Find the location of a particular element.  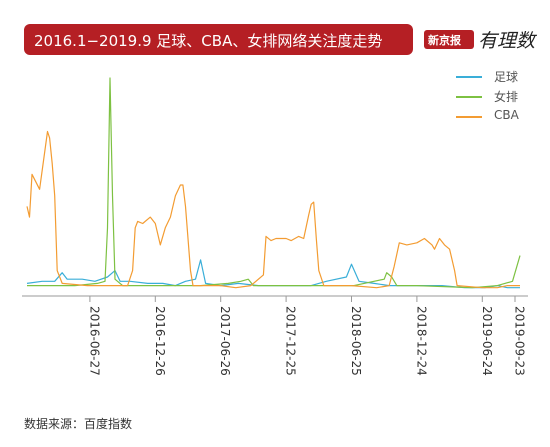

x-tick-label: 2017-12-25 is located at coordinates (291, 341).